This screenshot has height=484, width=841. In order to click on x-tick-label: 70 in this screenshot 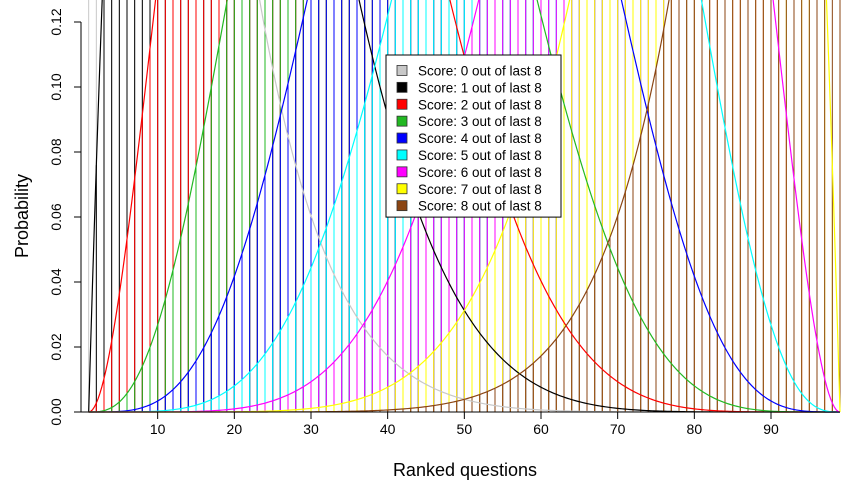, I will do `click(618, 429)`.